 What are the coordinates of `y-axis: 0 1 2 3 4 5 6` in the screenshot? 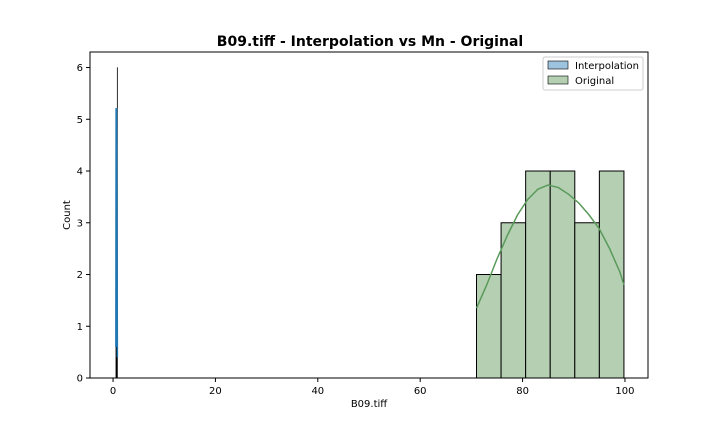 It's located at (83, 224).